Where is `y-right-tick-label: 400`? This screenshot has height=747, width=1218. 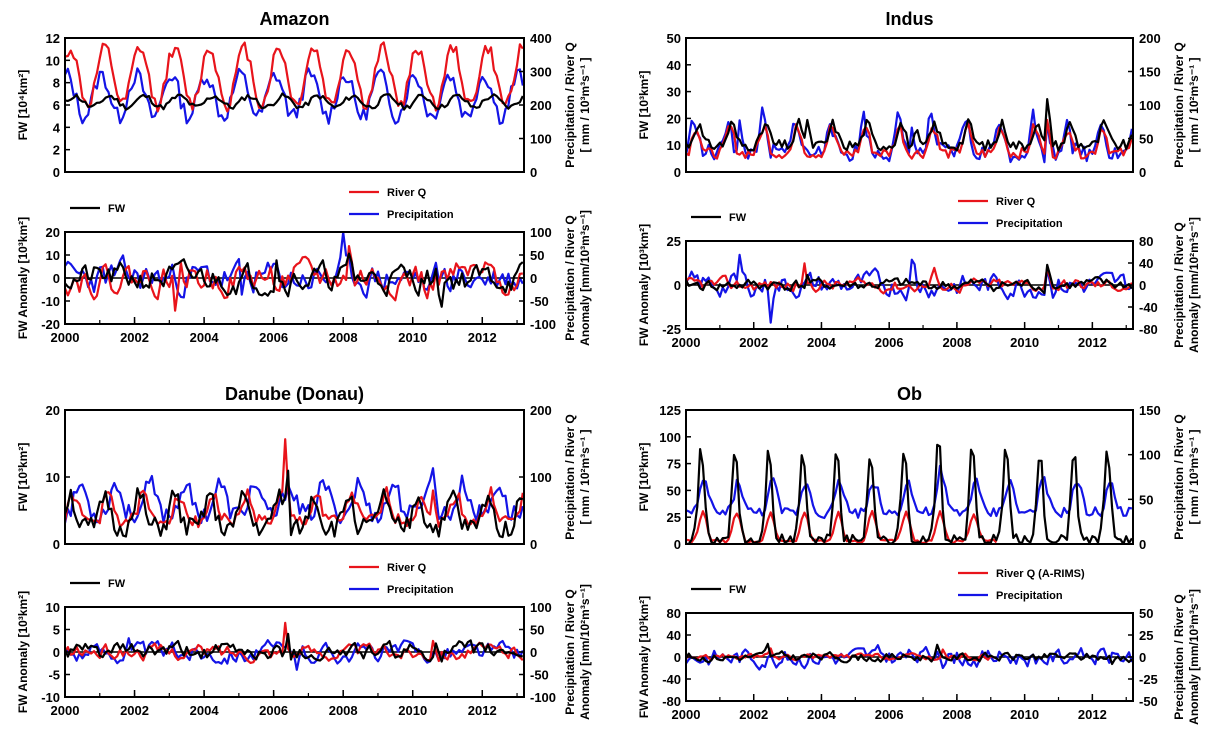 y-right-tick-label: 400 is located at coordinates (541, 38).